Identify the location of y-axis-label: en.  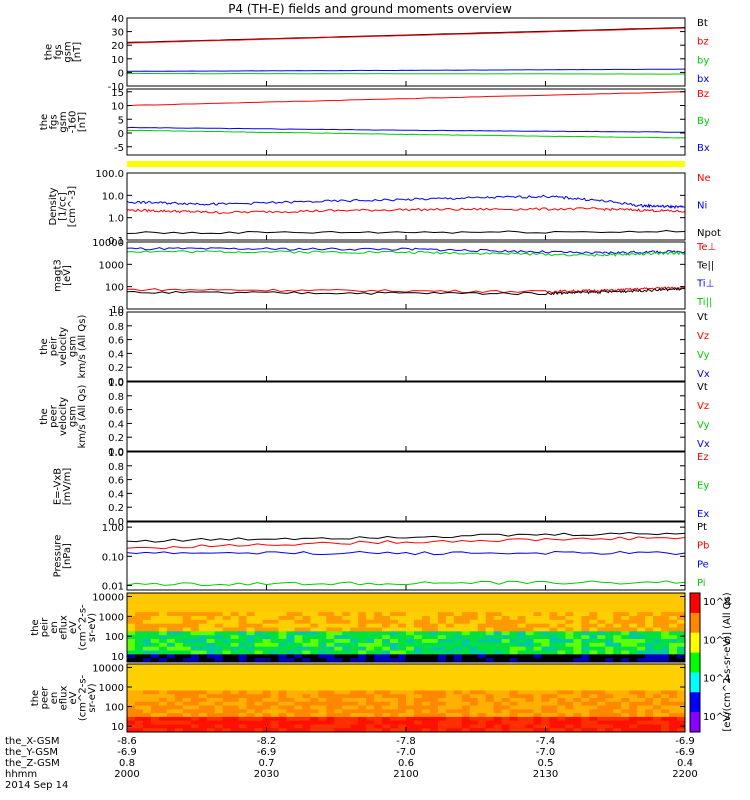
(54, 627).